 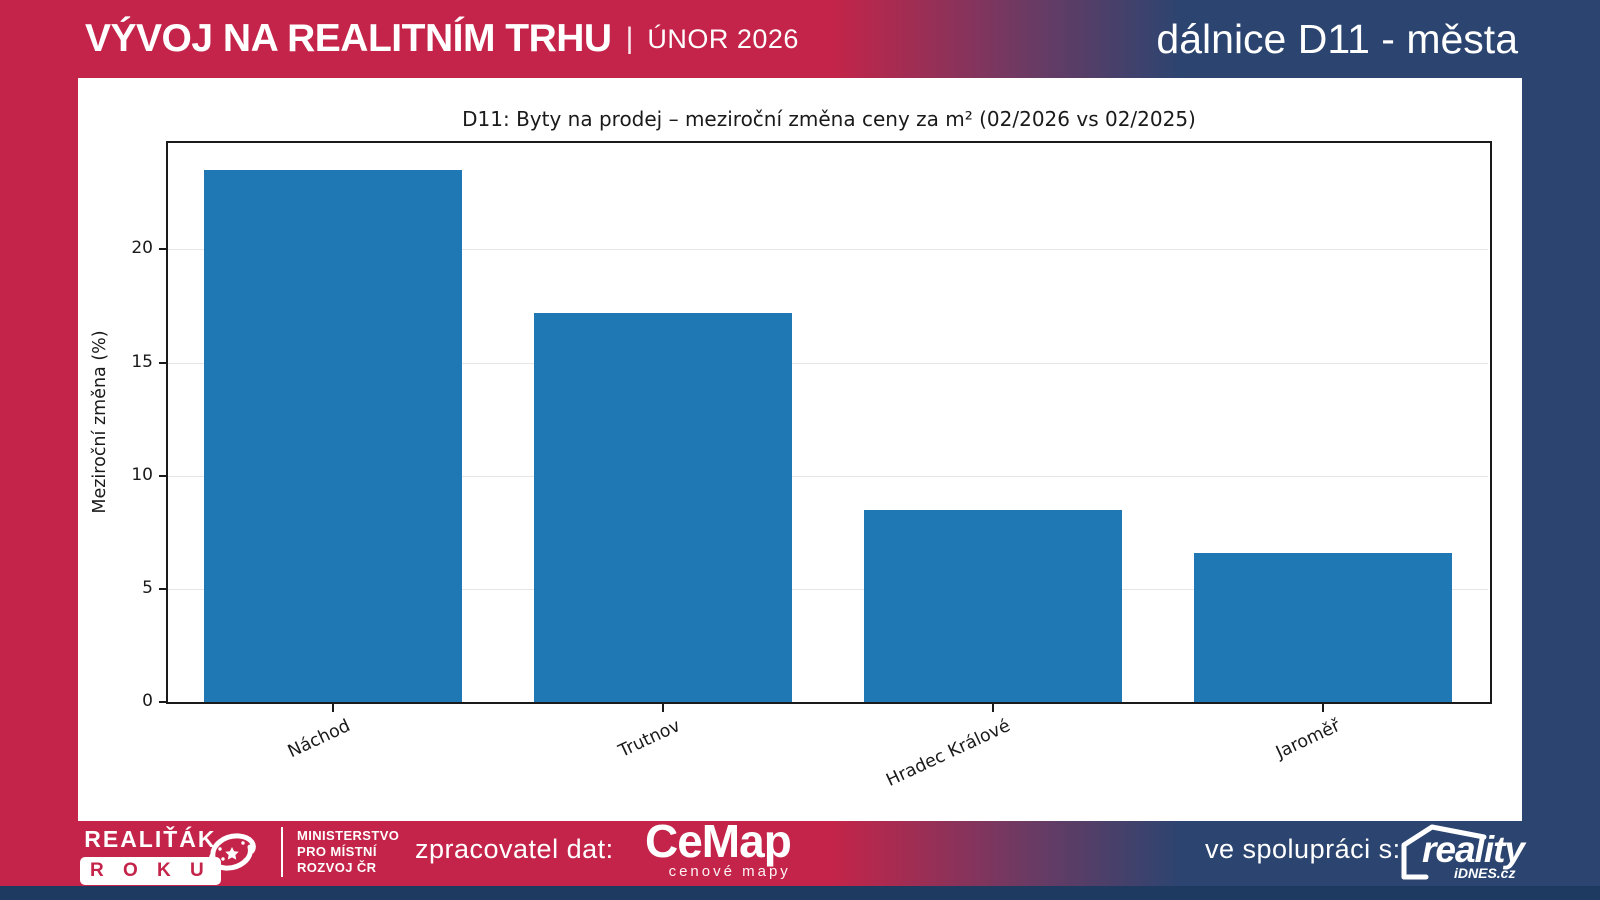 What do you see at coordinates (142, 248) in the screenshot?
I see `y-tick-label: 20` at bounding box center [142, 248].